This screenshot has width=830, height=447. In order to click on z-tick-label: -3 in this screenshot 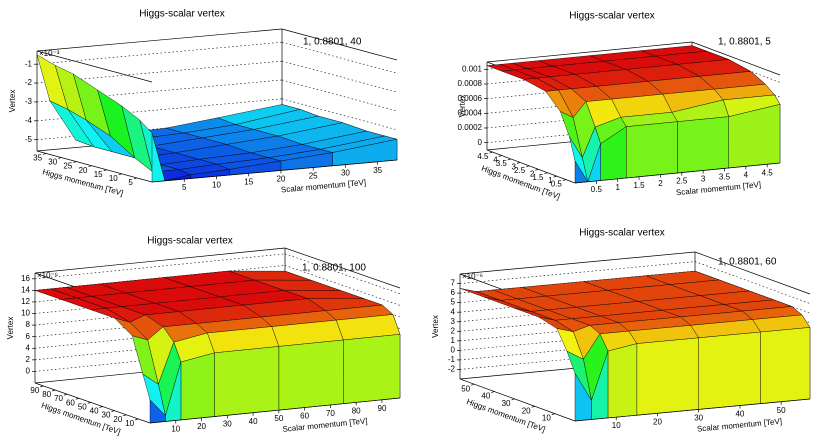, I will do `click(29, 101)`.